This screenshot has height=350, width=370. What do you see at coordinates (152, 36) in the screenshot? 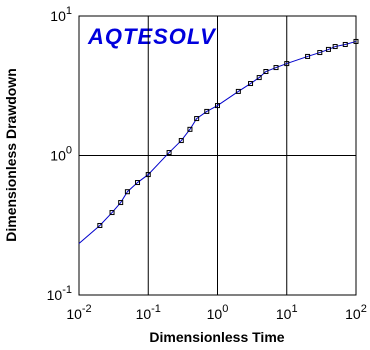
I see `logo: AQTESOLV` at bounding box center [152, 36].